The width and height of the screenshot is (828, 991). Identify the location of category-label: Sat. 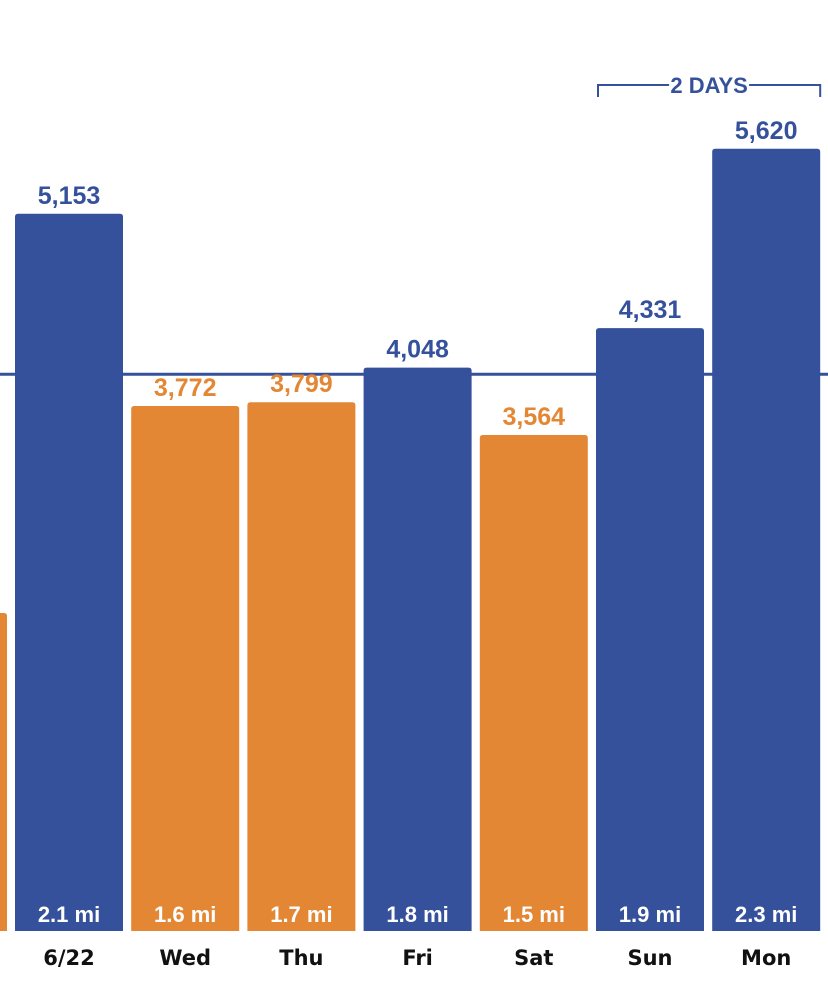
(533, 958).